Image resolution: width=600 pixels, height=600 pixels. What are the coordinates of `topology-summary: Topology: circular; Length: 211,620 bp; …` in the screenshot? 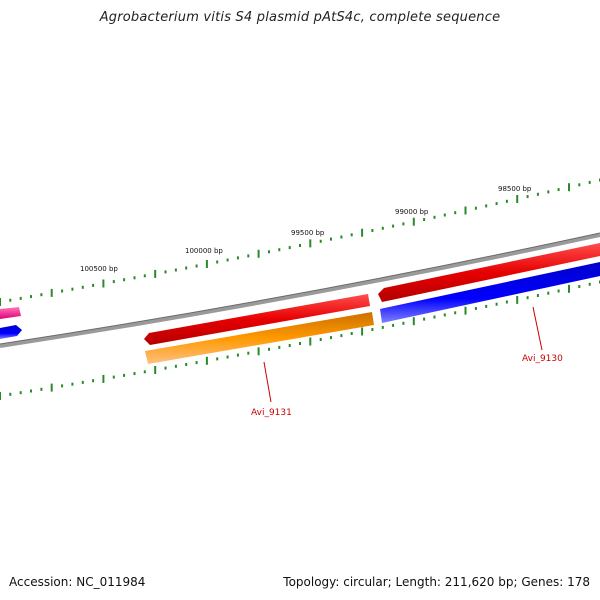 It's located at (436, 582).